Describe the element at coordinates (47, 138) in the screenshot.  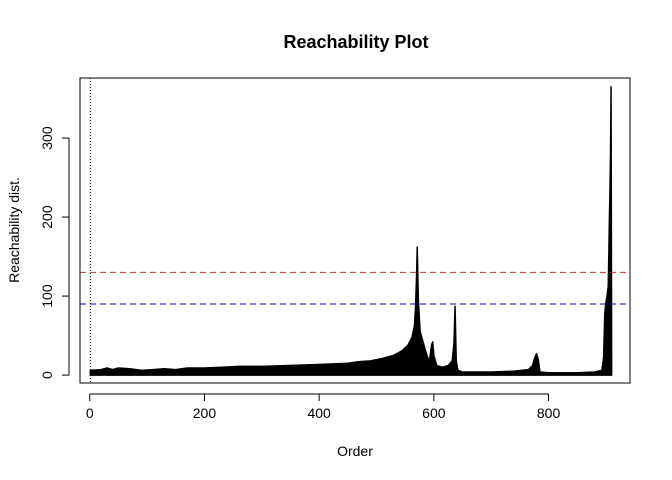
I see `y-tick-label: 300` at that location.